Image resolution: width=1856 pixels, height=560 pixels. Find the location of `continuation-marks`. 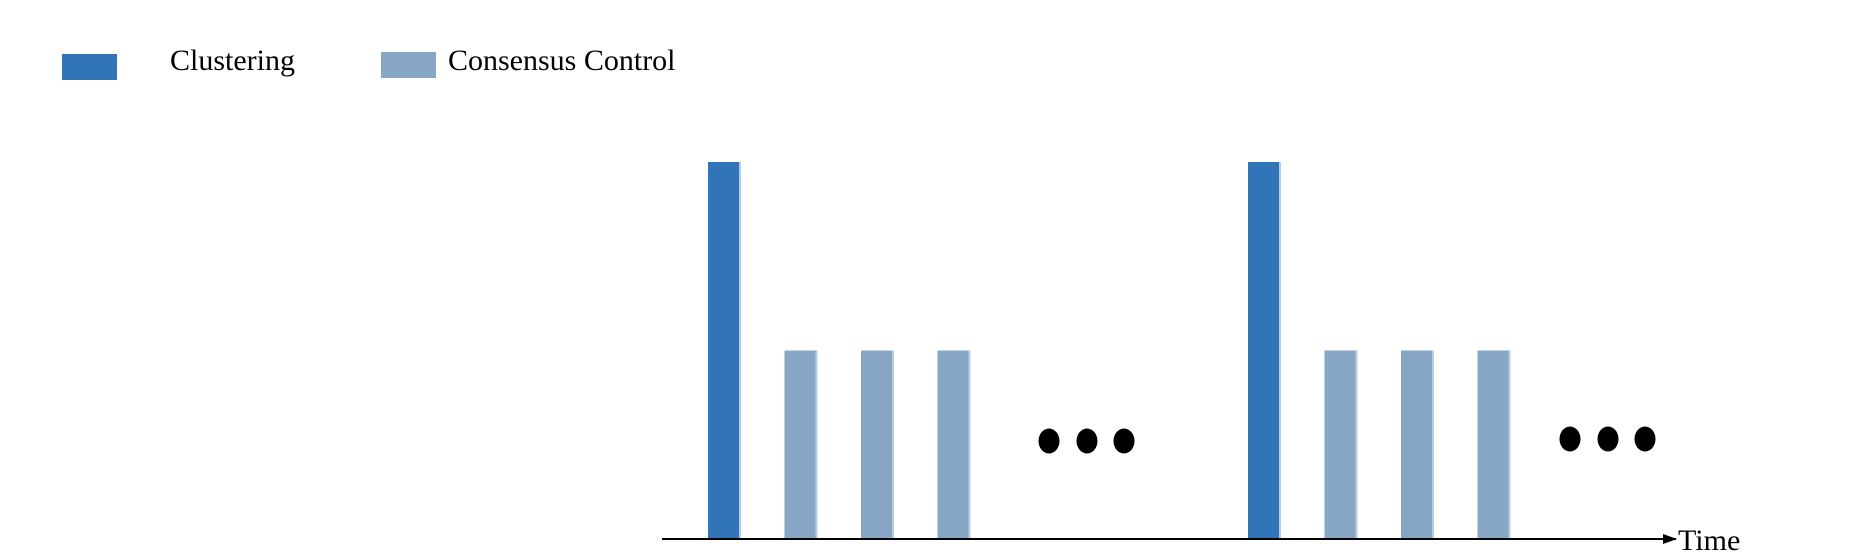

continuation-marks is located at coordinates (1347, 440).